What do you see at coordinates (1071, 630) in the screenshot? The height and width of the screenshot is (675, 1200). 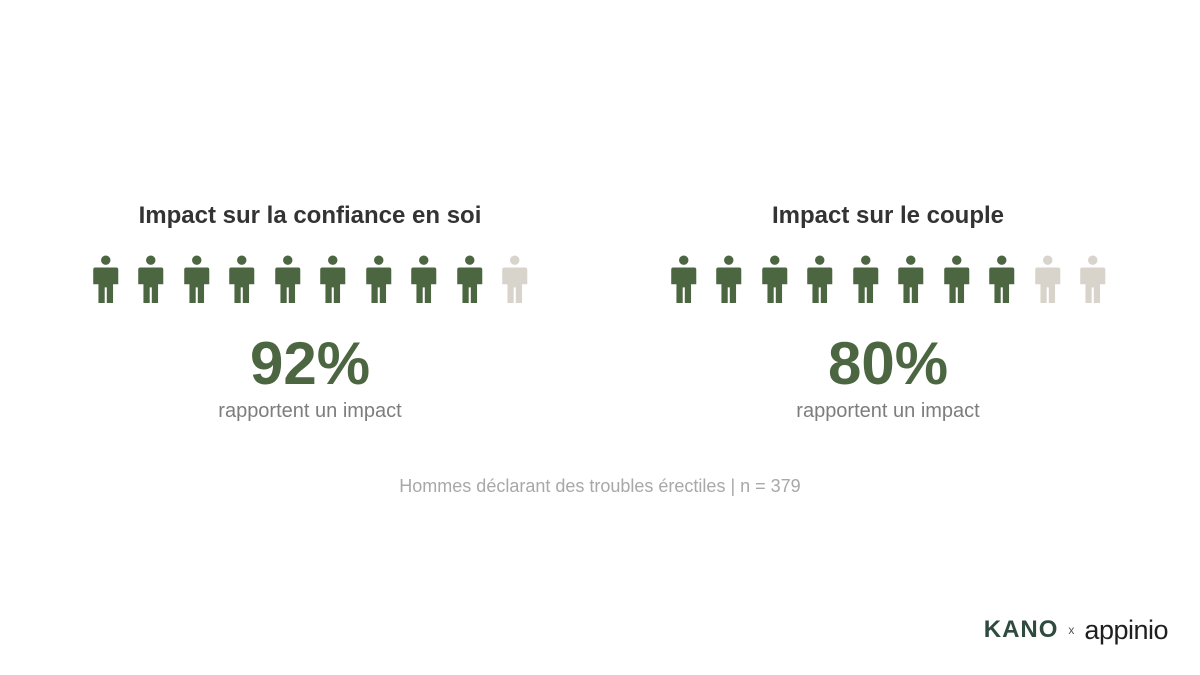 I see `brand-separator: x` at bounding box center [1071, 630].